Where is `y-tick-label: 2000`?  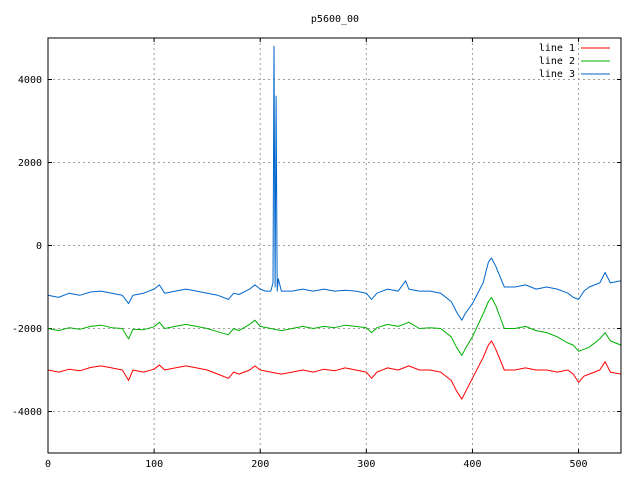
y-tick-label: 2000 is located at coordinates (30, 163).